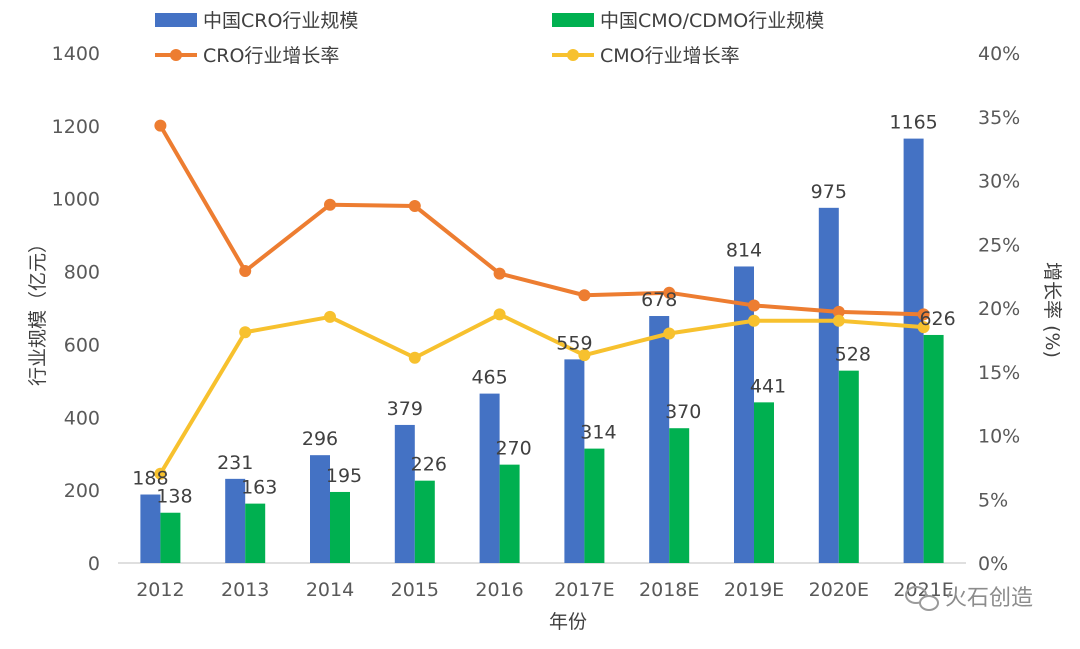  What do you see at coordinates (669, 590) in the screenshot?
I see `x-tick-label: 2018E` at bounding box center [669, 590].